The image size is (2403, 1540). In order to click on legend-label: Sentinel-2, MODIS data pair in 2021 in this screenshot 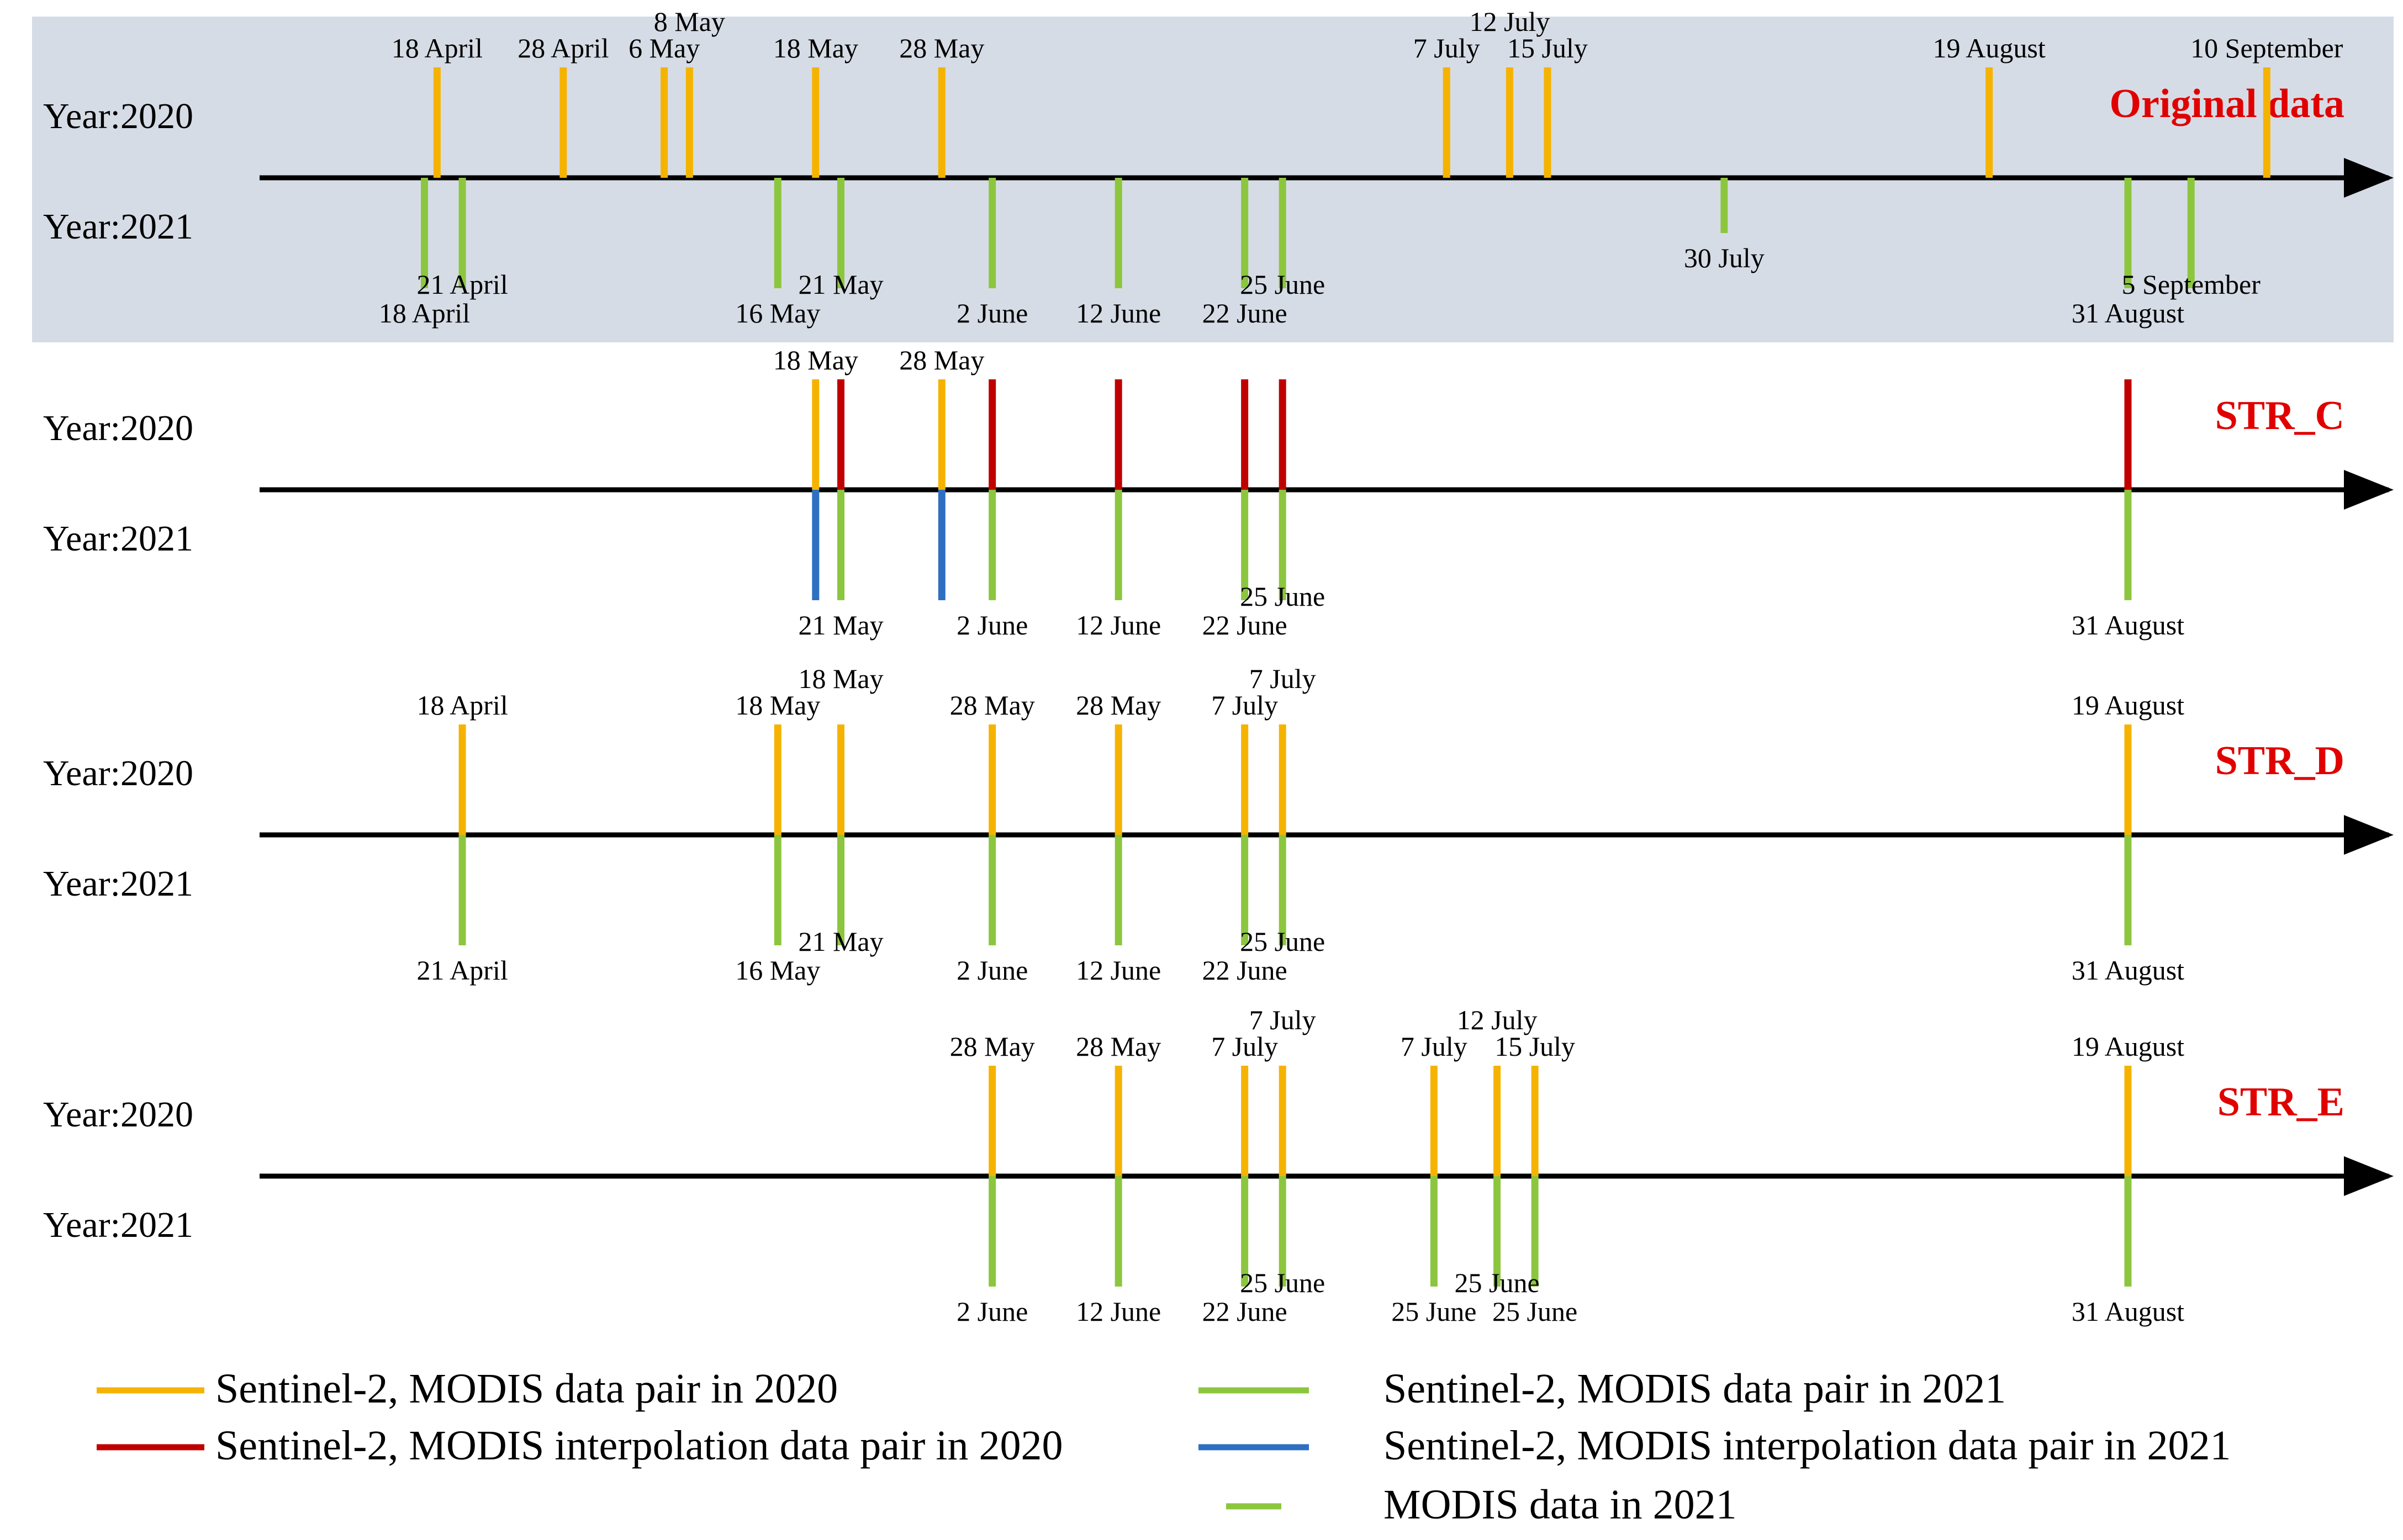, I will do `click(1694, 1389)`.